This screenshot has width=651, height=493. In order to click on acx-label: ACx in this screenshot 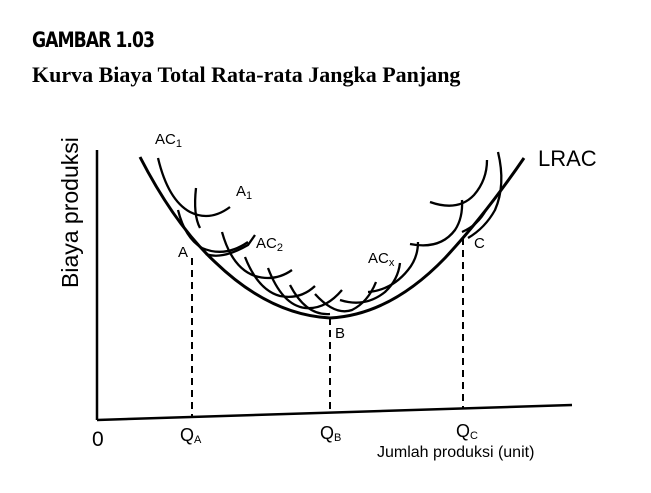, I will do `click(381, 259)`.